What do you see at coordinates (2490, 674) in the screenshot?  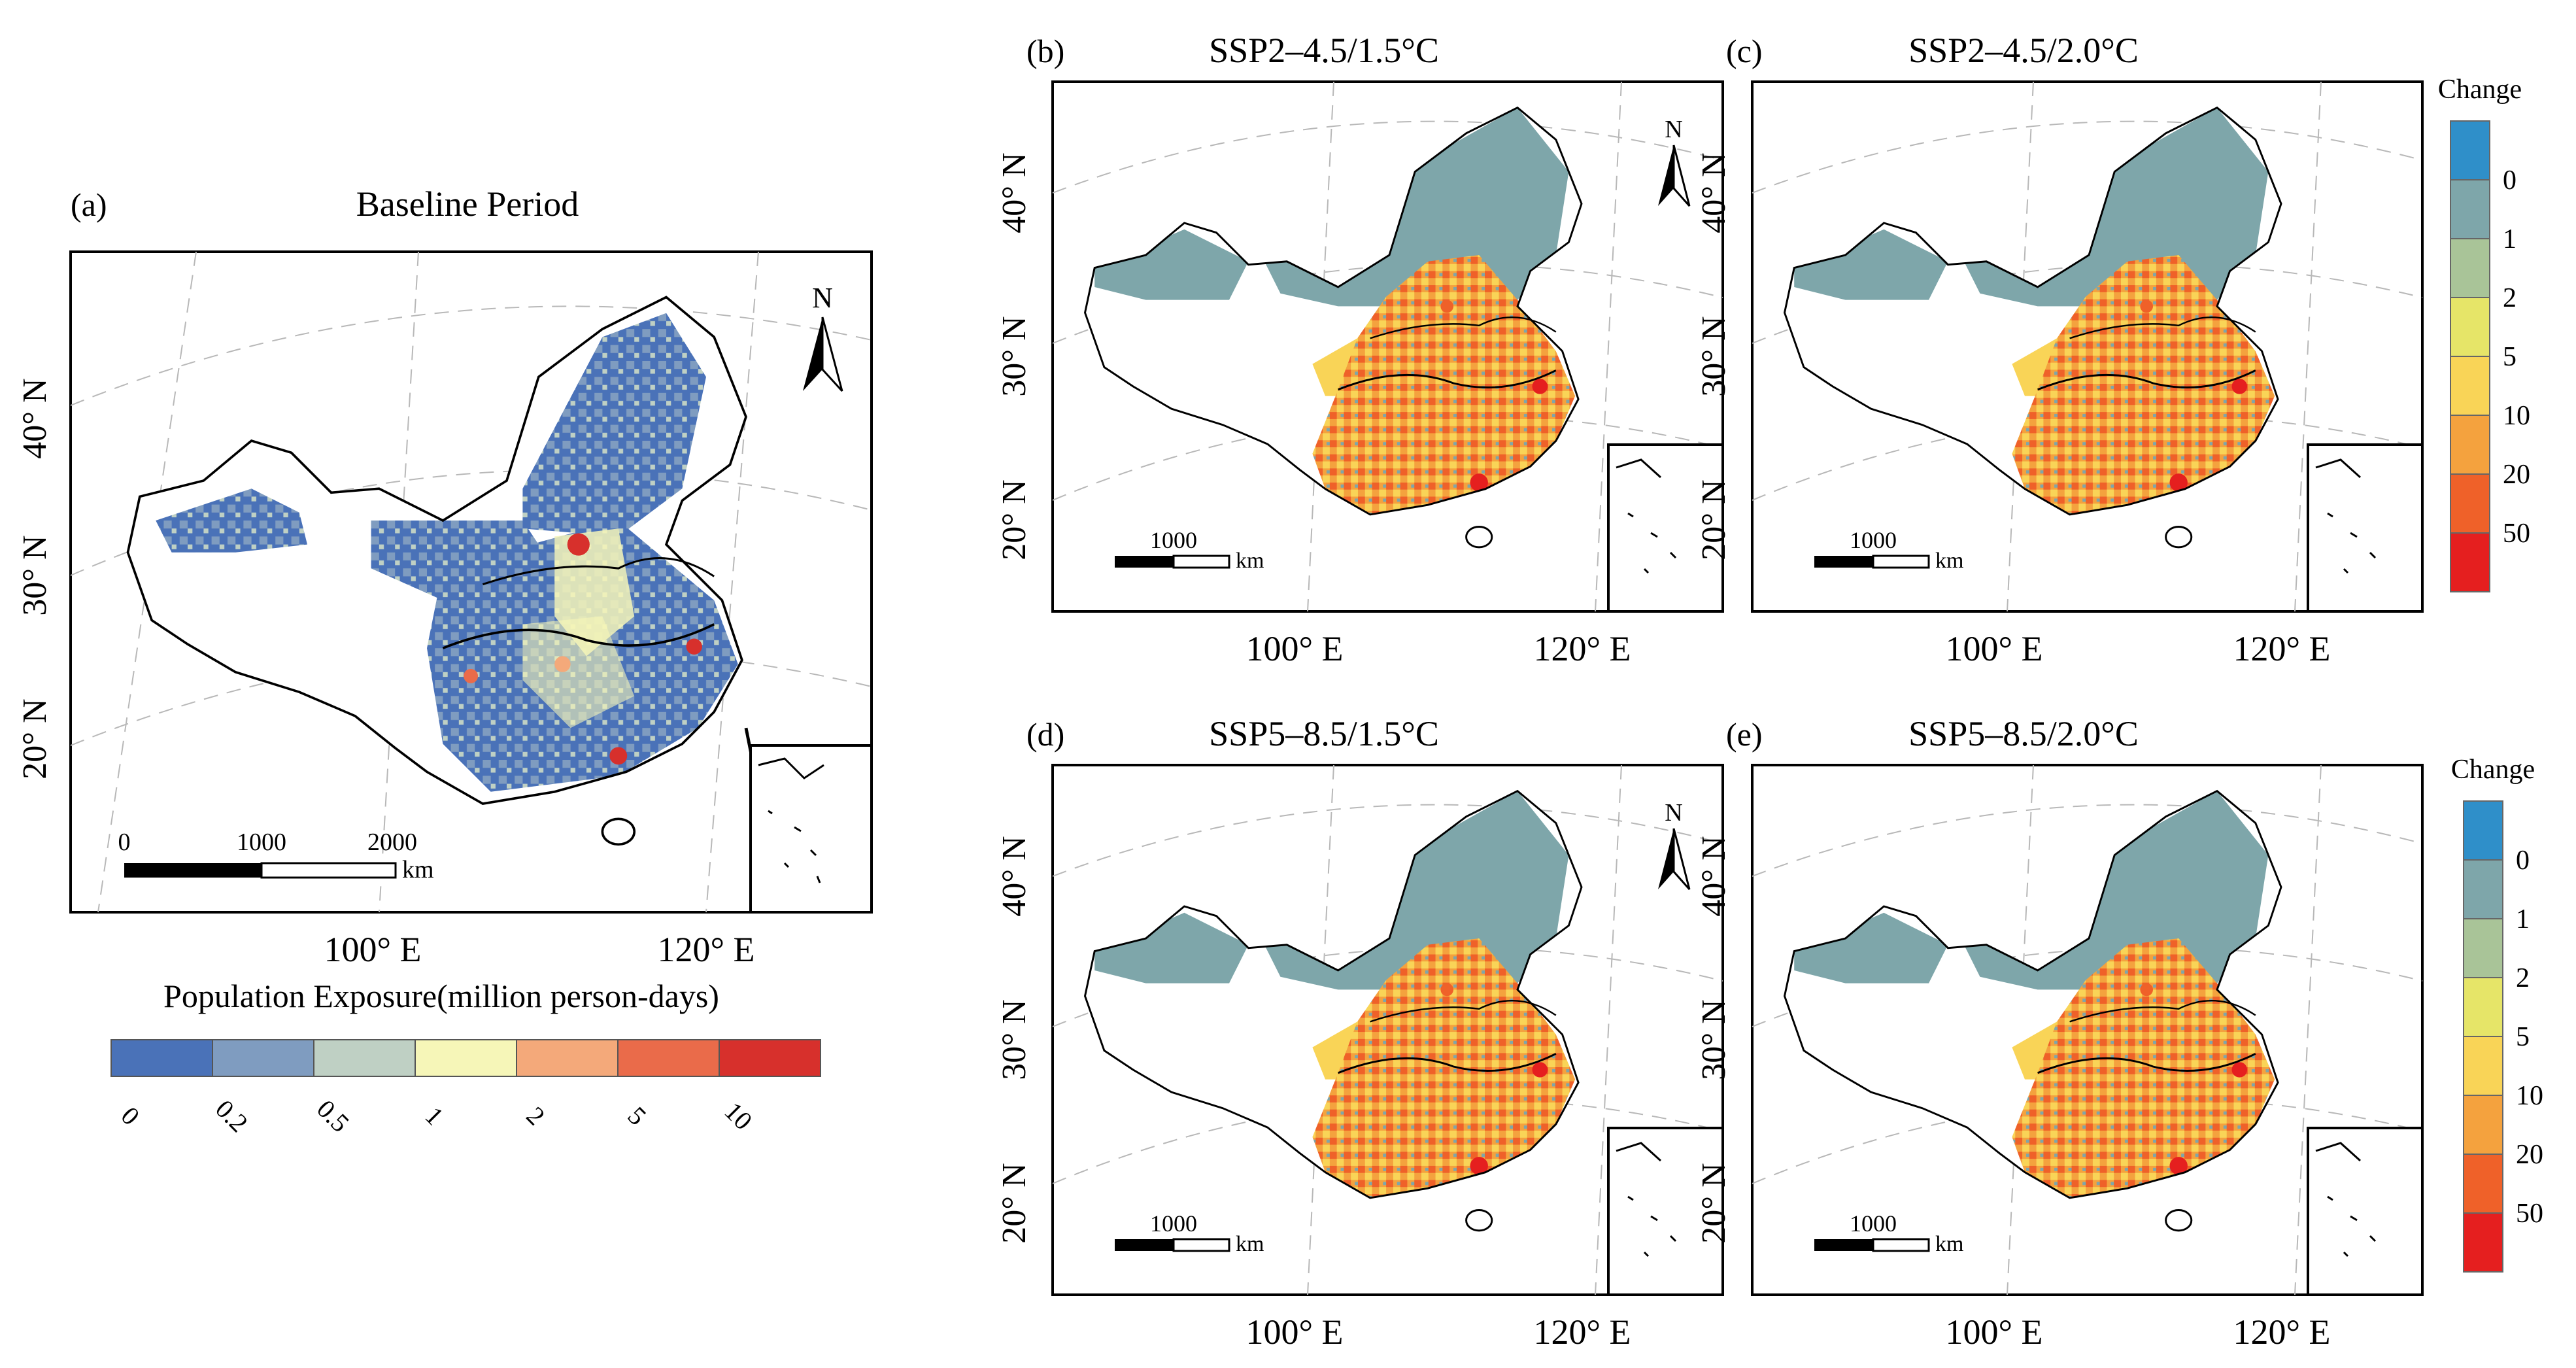 I see `change-legends: Change 0 1 2 5 10 20 50 Change 0 1 2 5 10 20 50` at bounding box center [2490, 674].